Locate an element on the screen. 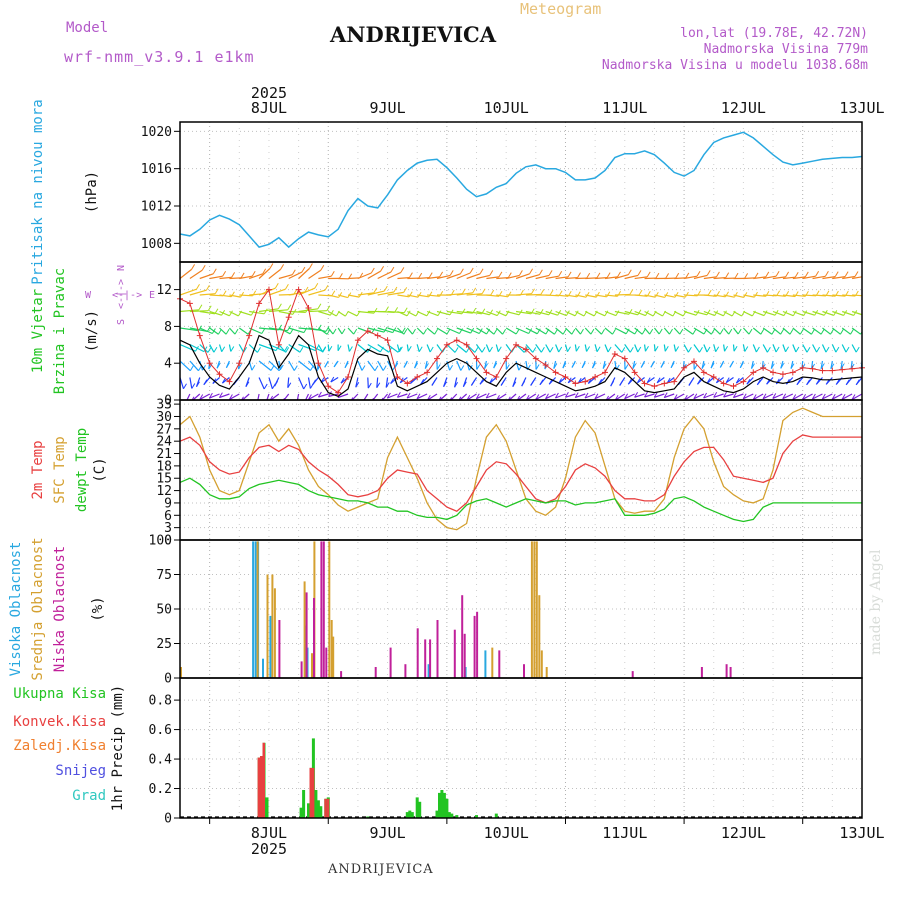  cloud-high-bar is located at coordinates (485, 664).